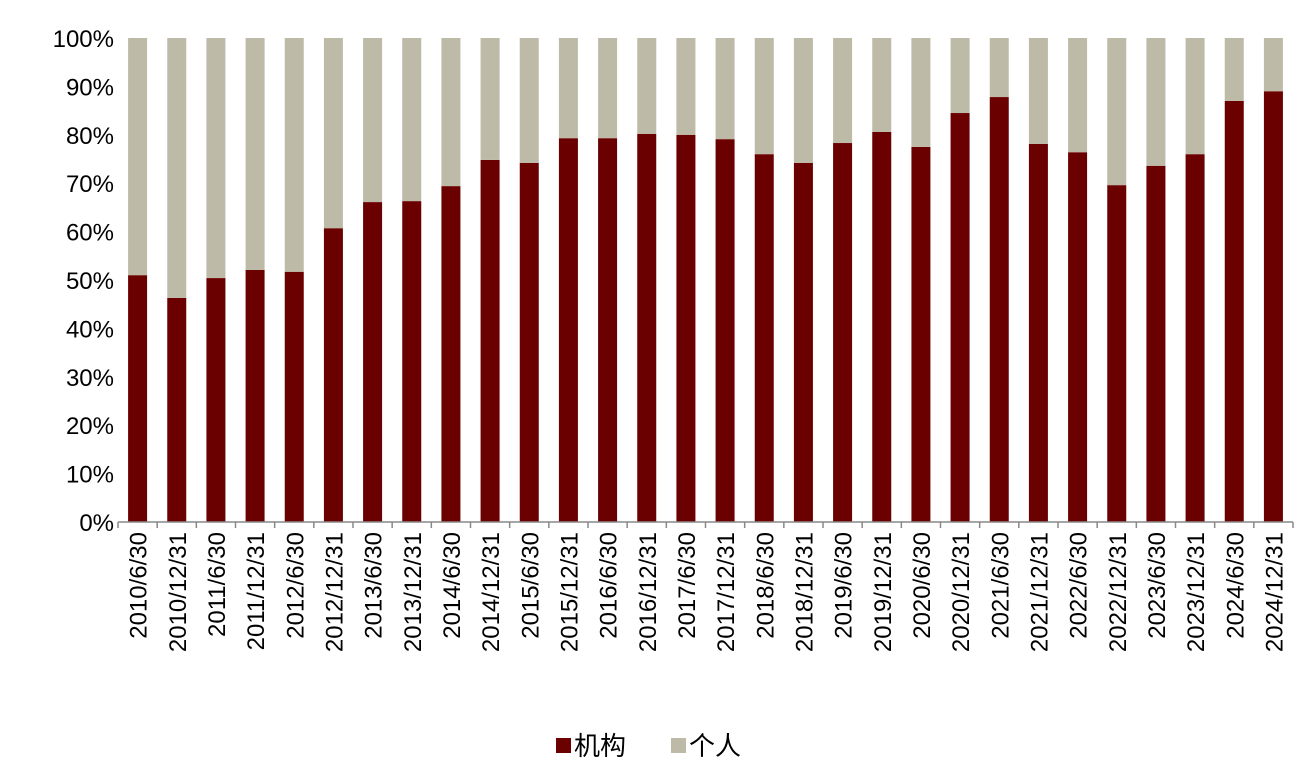 The image size is (1305, 776). Describe the element at coordinates (922, 585) in the screenshot. I see `x-tick-label: 2020/6/30` at that location.